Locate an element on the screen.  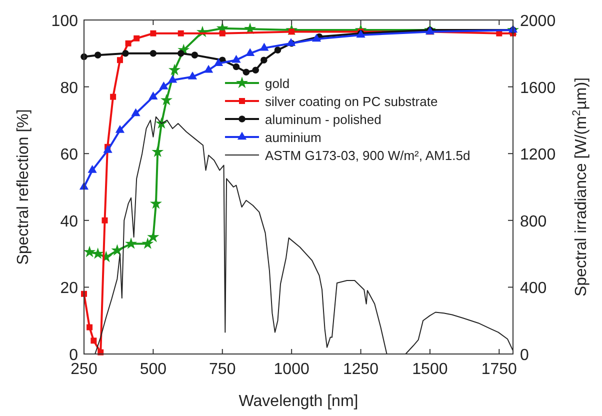
y-tick-label: 20 is located at coordinates (69, 289).